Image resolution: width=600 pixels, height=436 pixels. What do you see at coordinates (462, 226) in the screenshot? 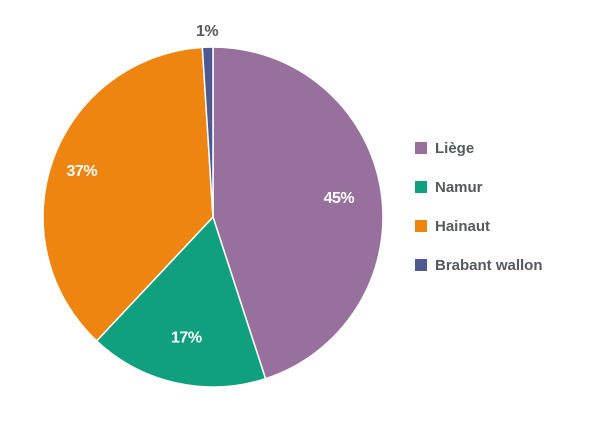
I see `legend-label-hainaut: Hainaut` at bounding box center [462, 226].